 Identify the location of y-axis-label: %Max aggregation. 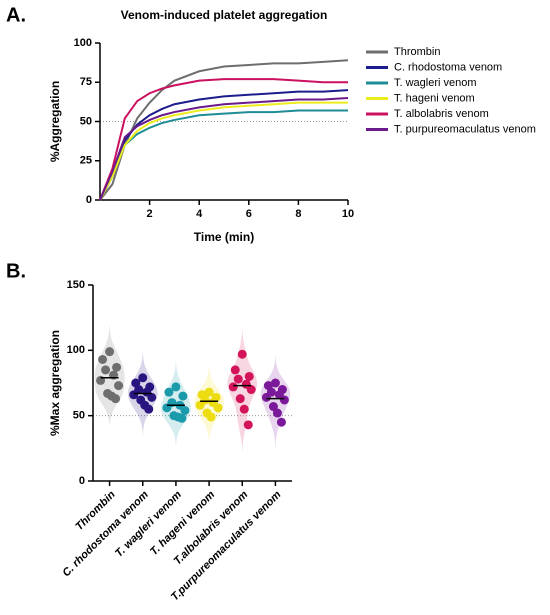
(55, 383).